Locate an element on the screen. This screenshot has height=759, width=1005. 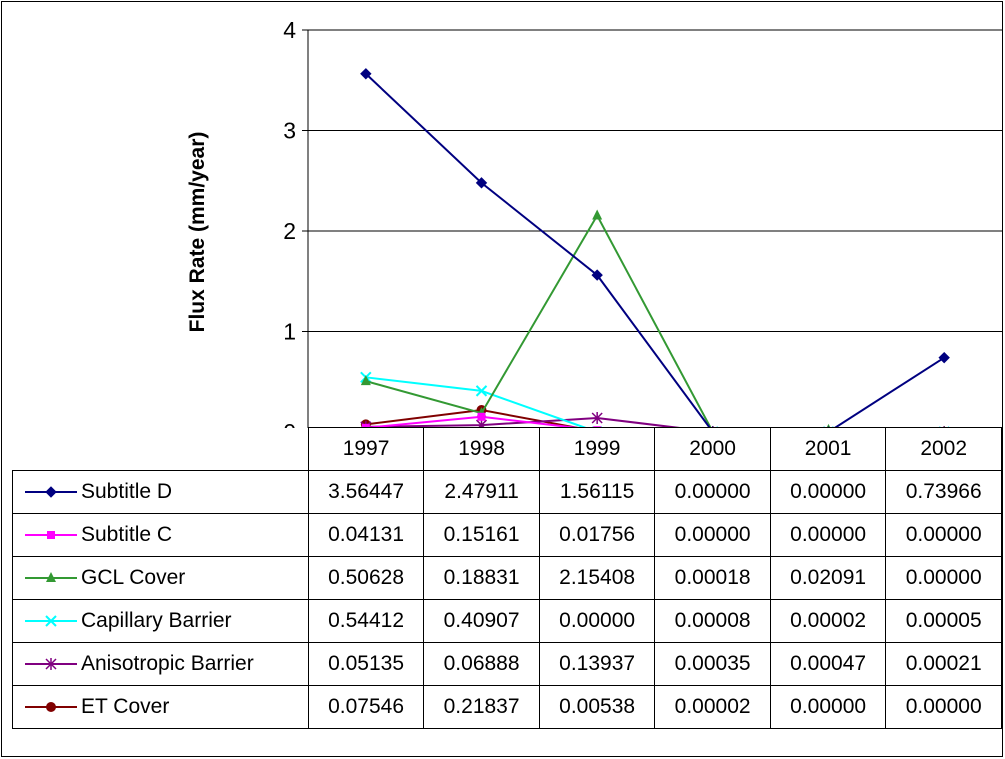
y-tick-label: 2 is located at coordinates (289, 231).